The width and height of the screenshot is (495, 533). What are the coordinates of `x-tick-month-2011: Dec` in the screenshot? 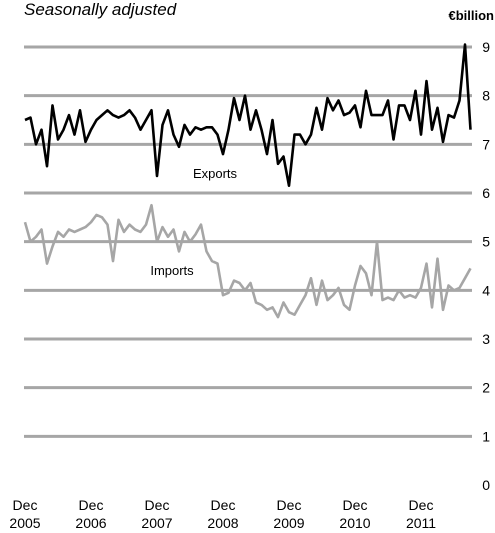 It's located at (421, 505).